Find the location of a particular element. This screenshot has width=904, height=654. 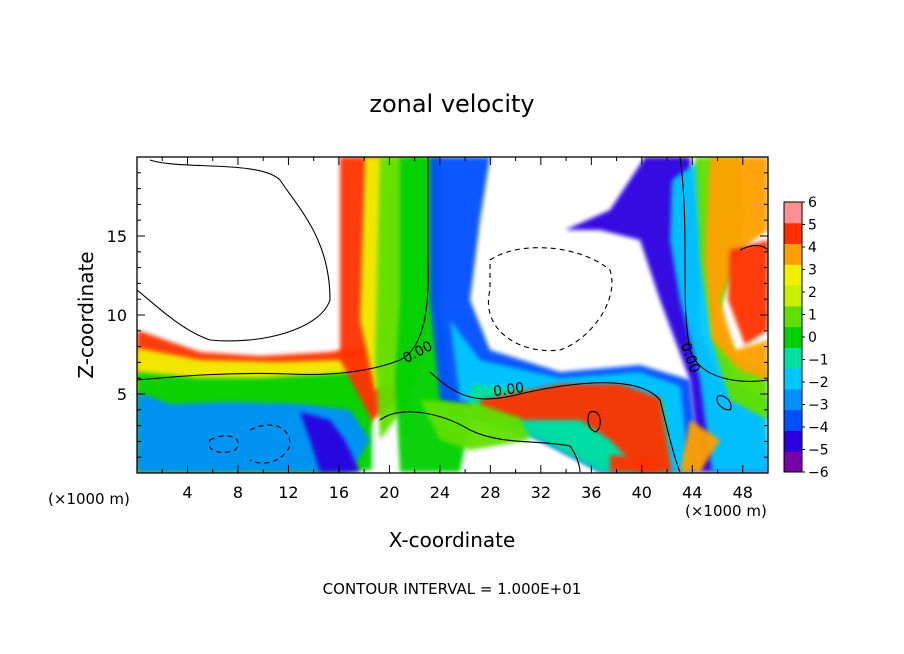

x-tick-label: 48 is located at coordinates (743, 492).